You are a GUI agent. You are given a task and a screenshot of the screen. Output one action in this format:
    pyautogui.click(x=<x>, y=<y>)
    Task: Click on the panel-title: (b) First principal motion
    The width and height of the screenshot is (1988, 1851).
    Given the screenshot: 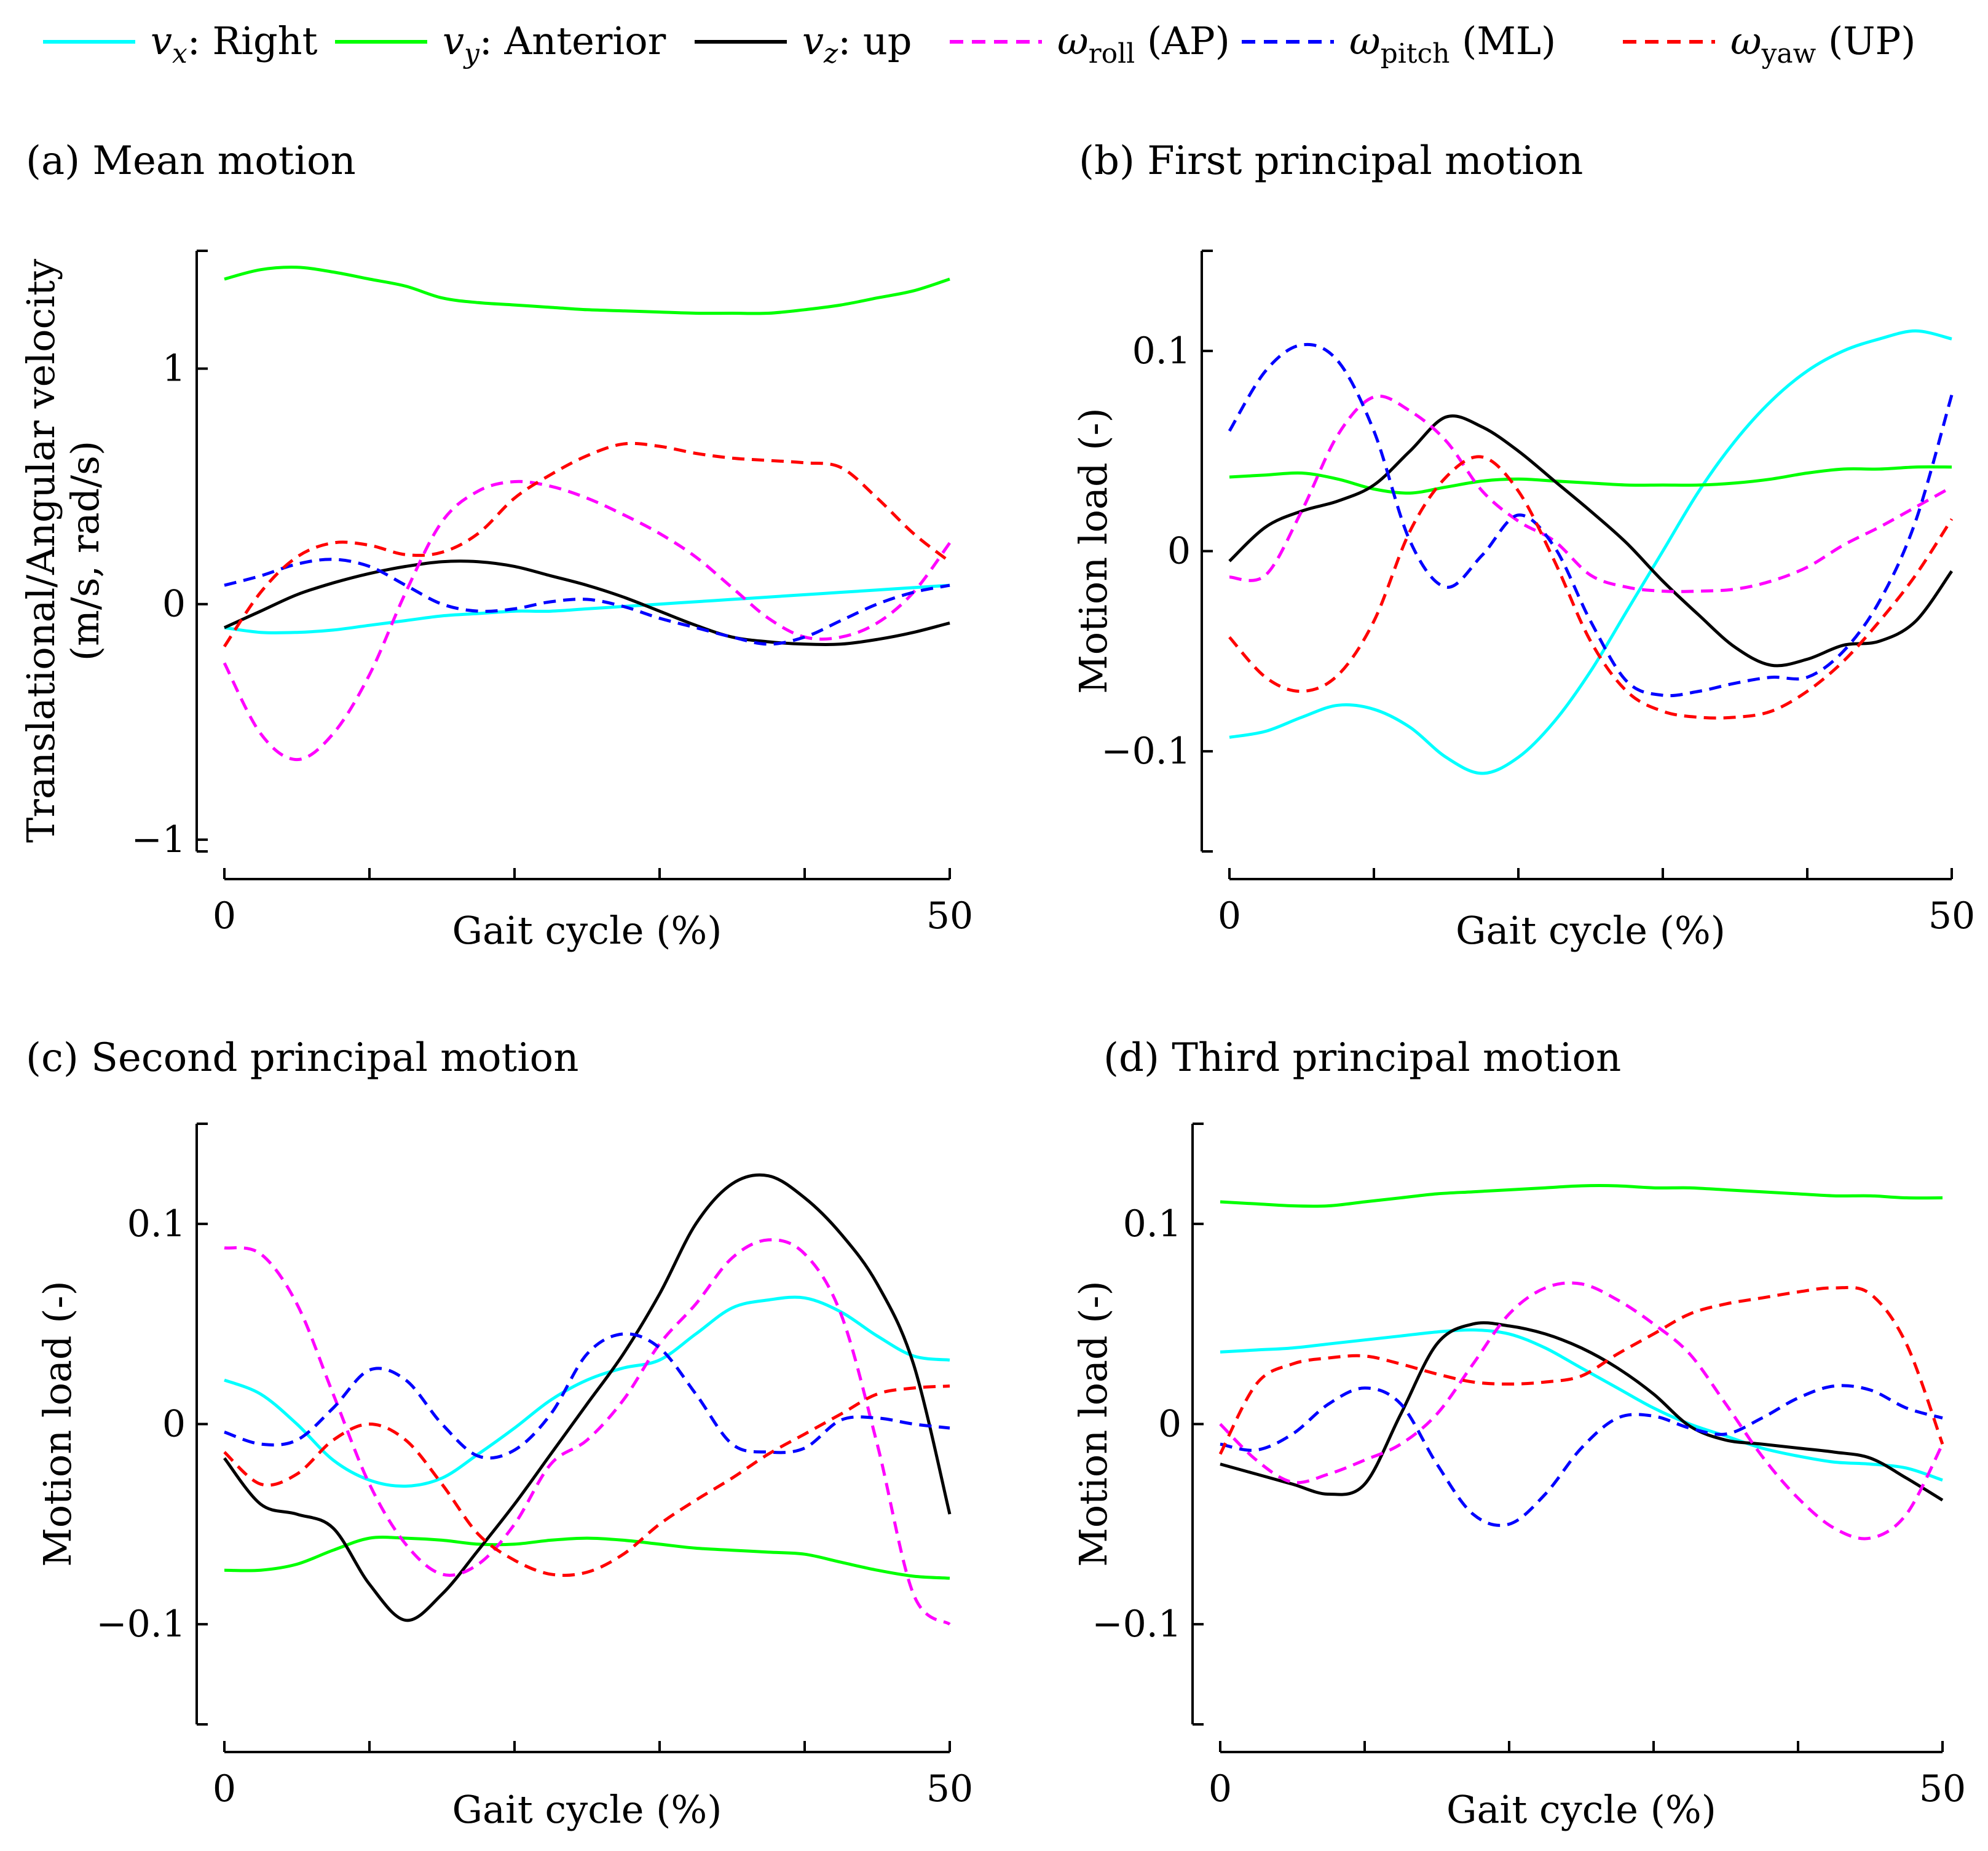 What is the action you would take?
    pyautogui.click(x=1331, y=161)
    